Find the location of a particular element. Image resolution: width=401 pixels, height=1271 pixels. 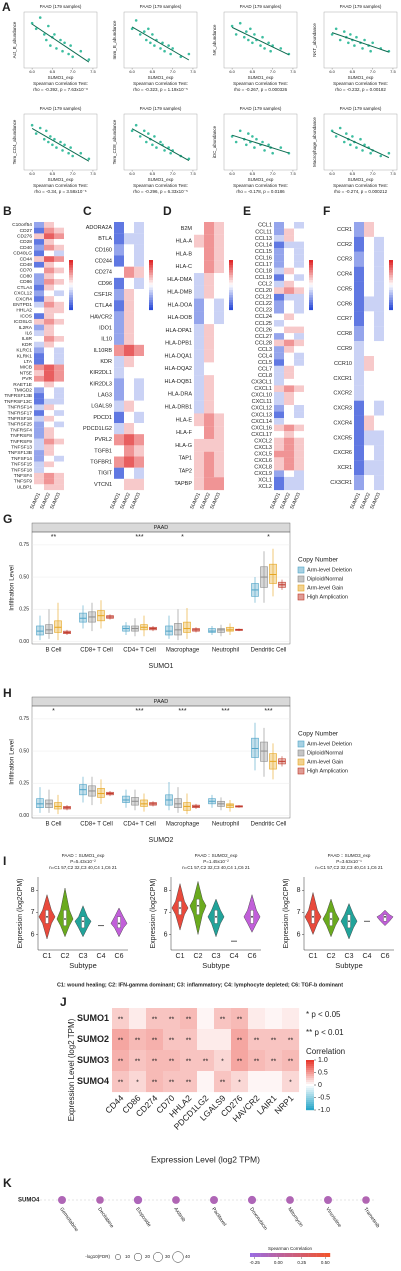

fit-line is located at coordinates (60, 145).